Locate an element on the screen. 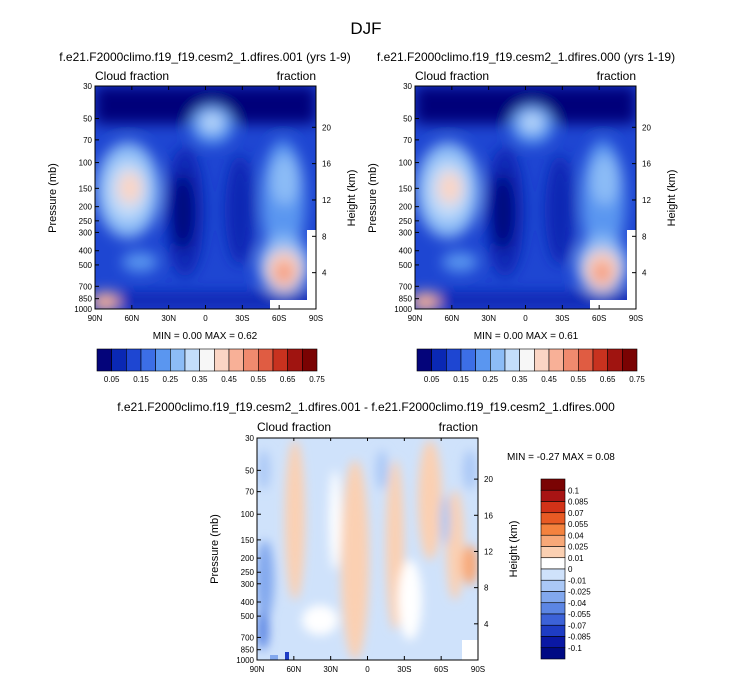 The width and height of the screenshot is (732, 683). x-tick-label: 90N is located at coordinates (95, 318).